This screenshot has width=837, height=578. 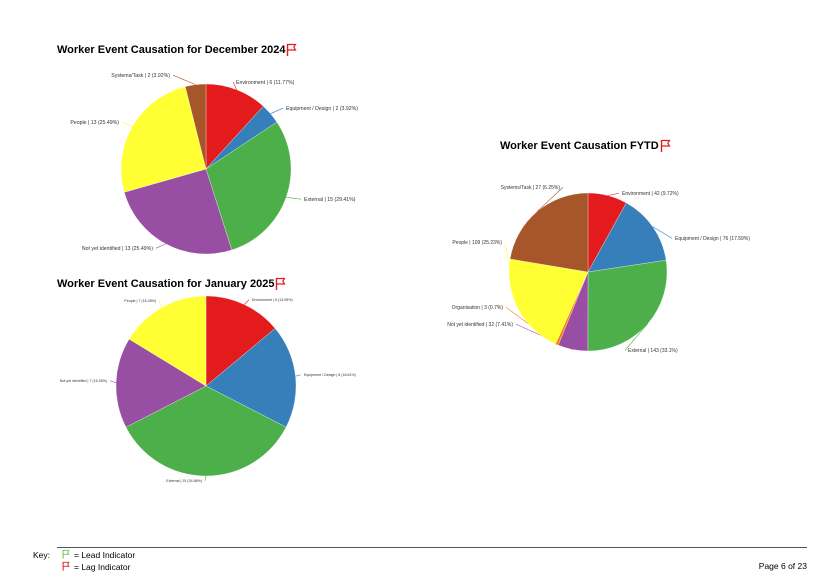 I want to click on december-slice-label-4: People | 13 (25.49%), so click(x=94, y=123).